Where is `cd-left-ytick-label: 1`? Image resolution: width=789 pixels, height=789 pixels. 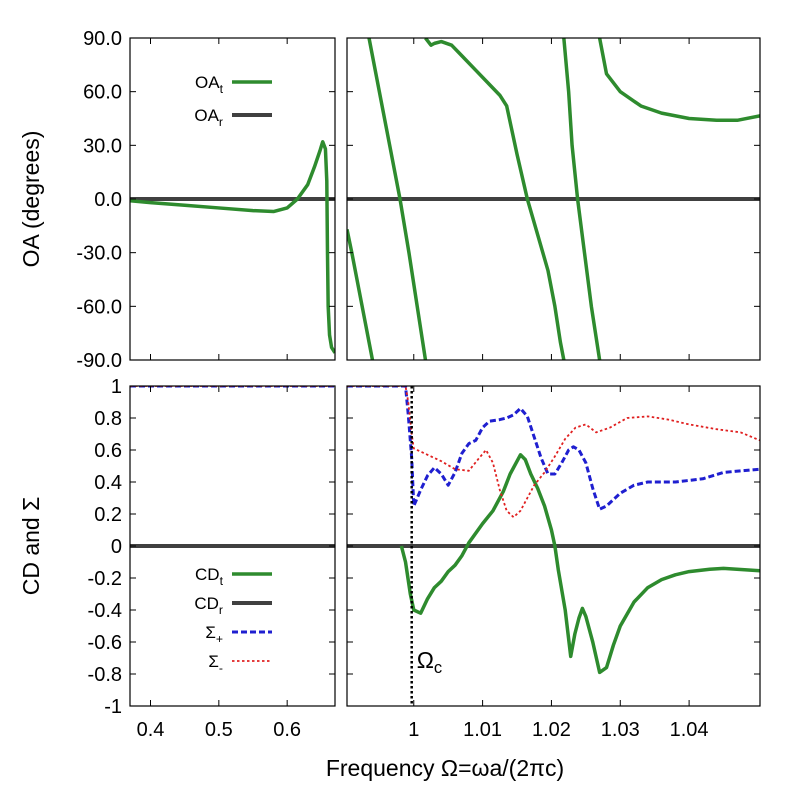 cd-left-ytick-label: 1 is located at coordinates (116, 387).